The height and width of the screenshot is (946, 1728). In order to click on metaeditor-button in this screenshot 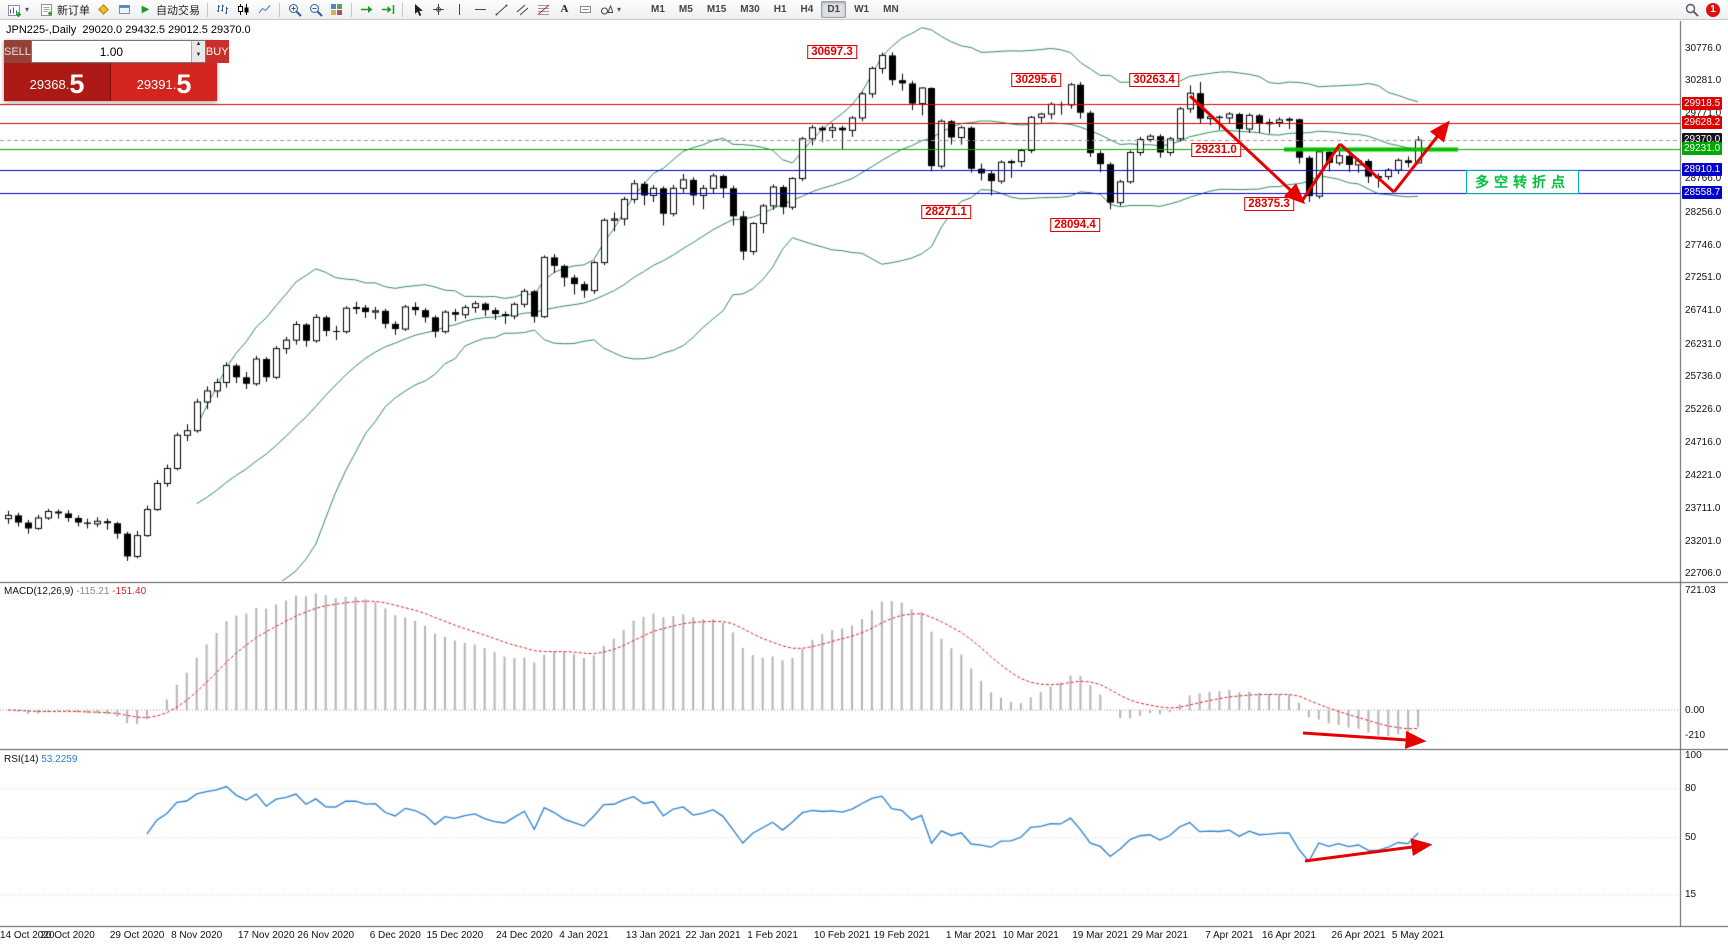, I will do `click(103, 10)`.